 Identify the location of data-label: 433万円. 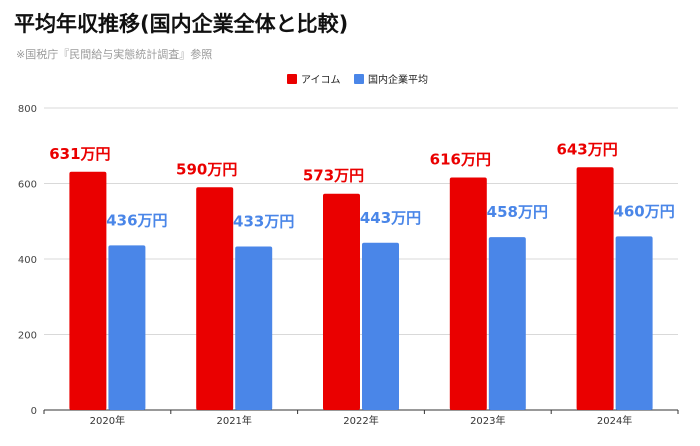
(263, 222).